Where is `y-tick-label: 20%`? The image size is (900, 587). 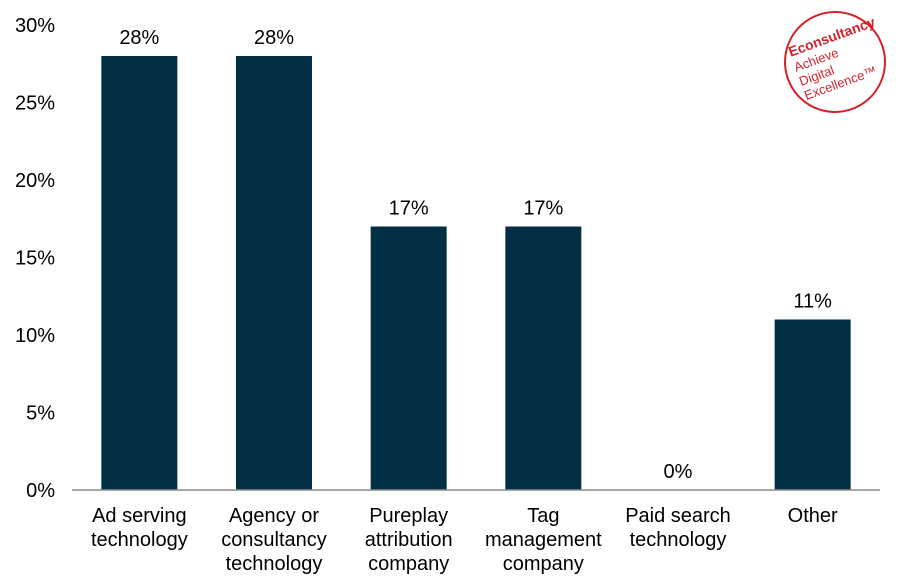
y-tick-label: 20% is located at coordinates (35, 181).